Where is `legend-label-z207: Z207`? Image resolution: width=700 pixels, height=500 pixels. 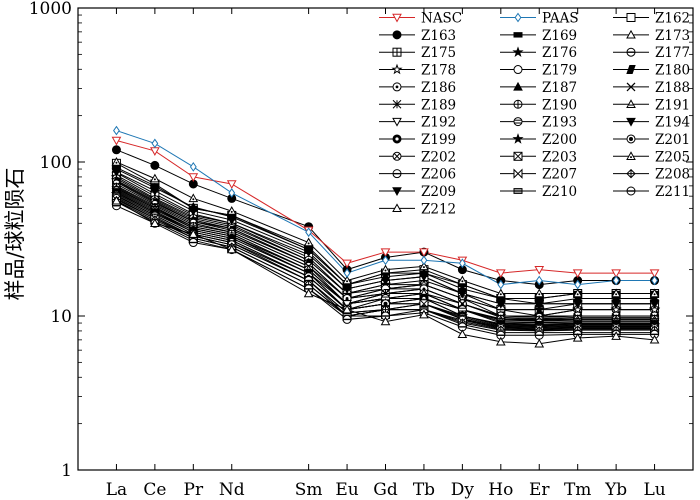
legend-label-z207: Z207 is located at coordinates (559, 175).